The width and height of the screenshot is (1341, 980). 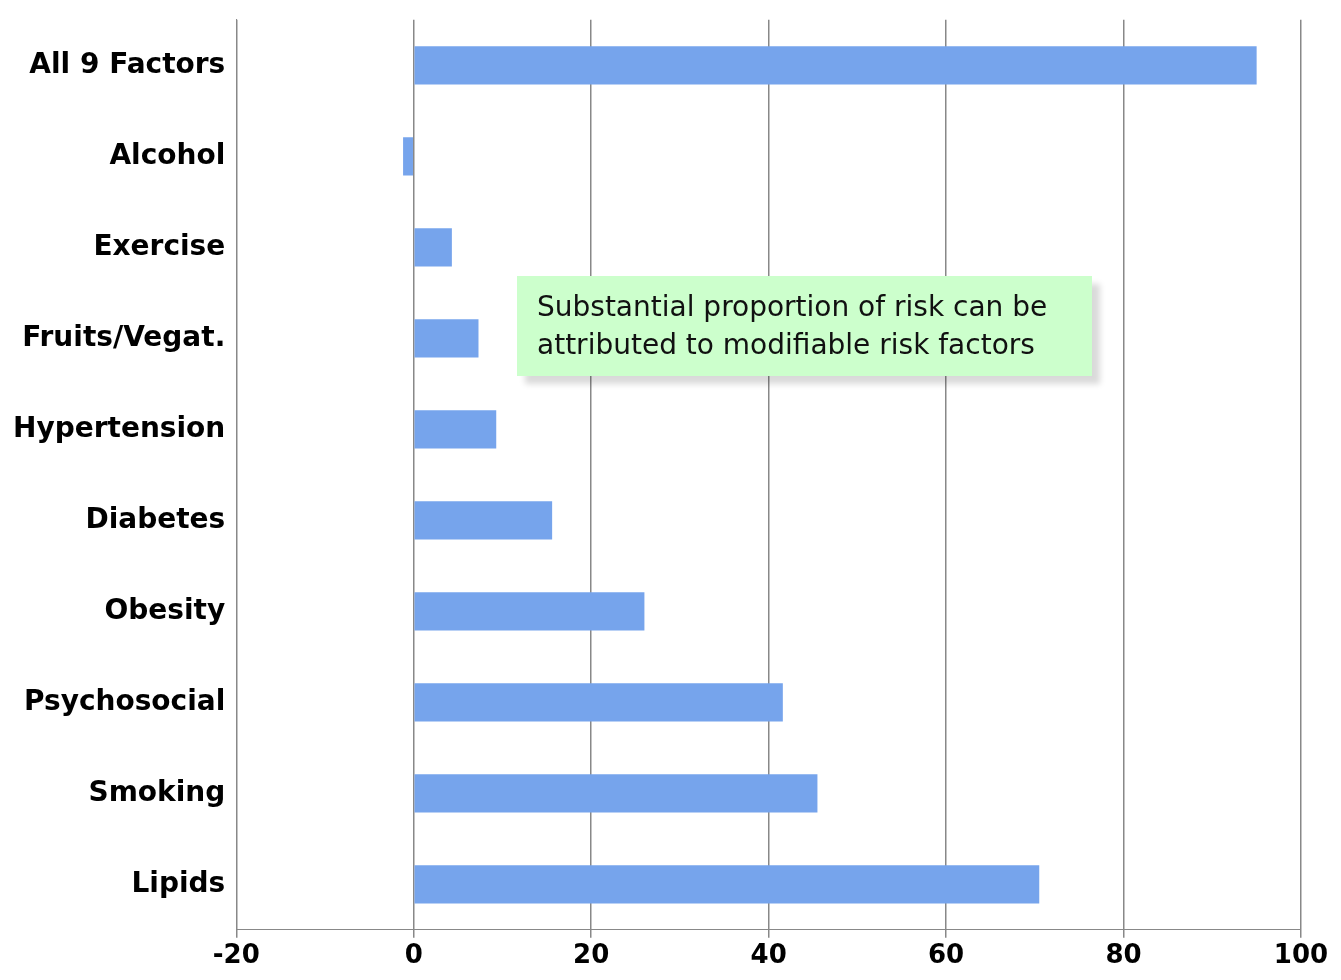 I want to click on annotation: Substantial proportion of risk can be attributed to modifiable risk factors, so click(x=804, y=326).